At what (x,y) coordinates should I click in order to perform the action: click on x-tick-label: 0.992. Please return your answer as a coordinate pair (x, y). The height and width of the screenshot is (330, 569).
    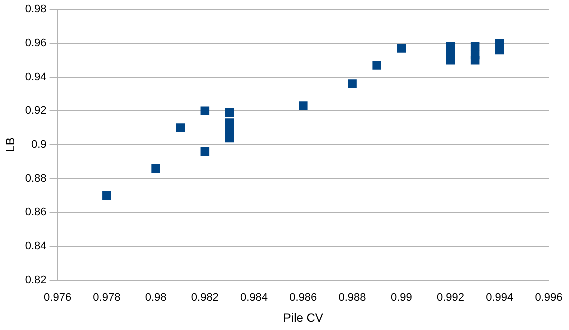
    Looking at the image, I should click on (450, 298).